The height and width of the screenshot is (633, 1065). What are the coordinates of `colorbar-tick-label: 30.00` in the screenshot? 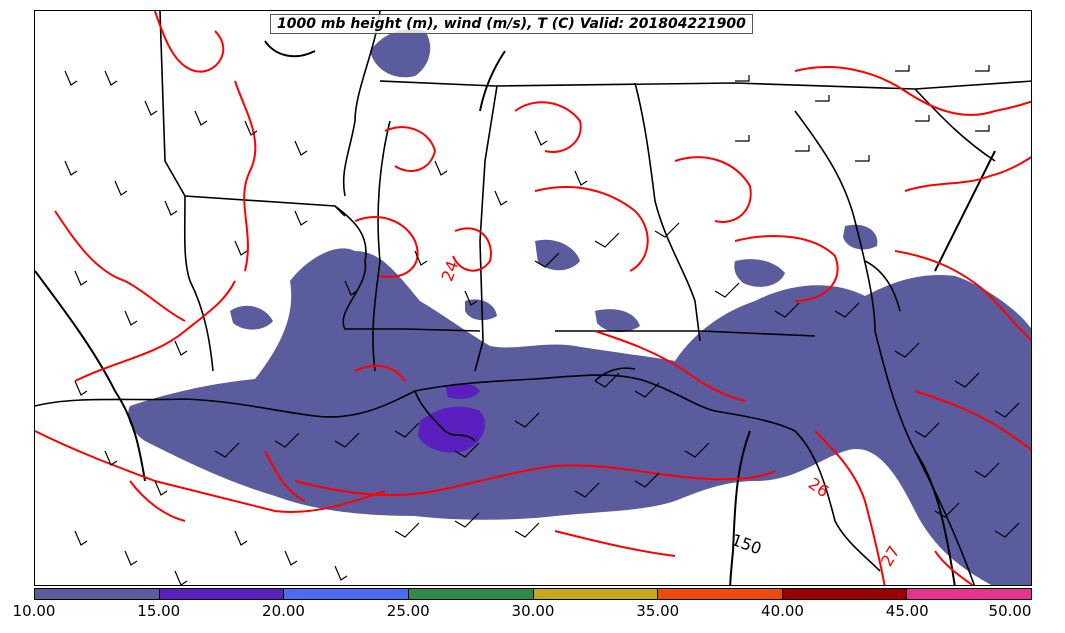 It's located at (533, 611).